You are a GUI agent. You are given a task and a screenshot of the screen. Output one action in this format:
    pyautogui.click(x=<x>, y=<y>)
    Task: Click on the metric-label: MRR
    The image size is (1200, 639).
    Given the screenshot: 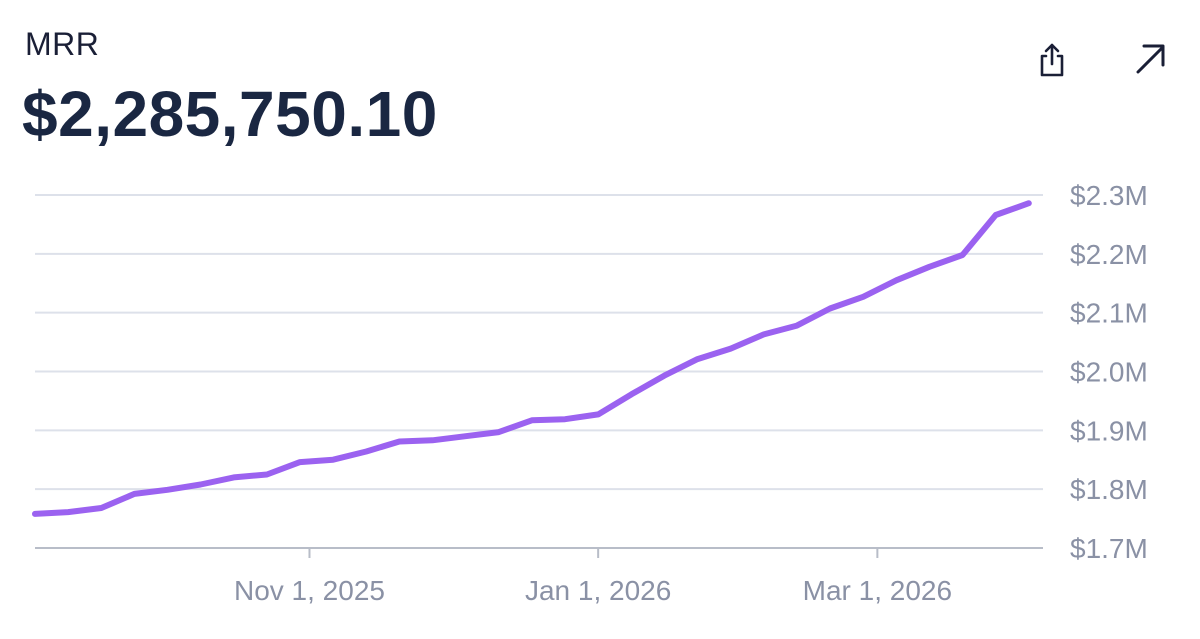 What is the action you would take?
    pyautogui.click(x=62, y=44)
    